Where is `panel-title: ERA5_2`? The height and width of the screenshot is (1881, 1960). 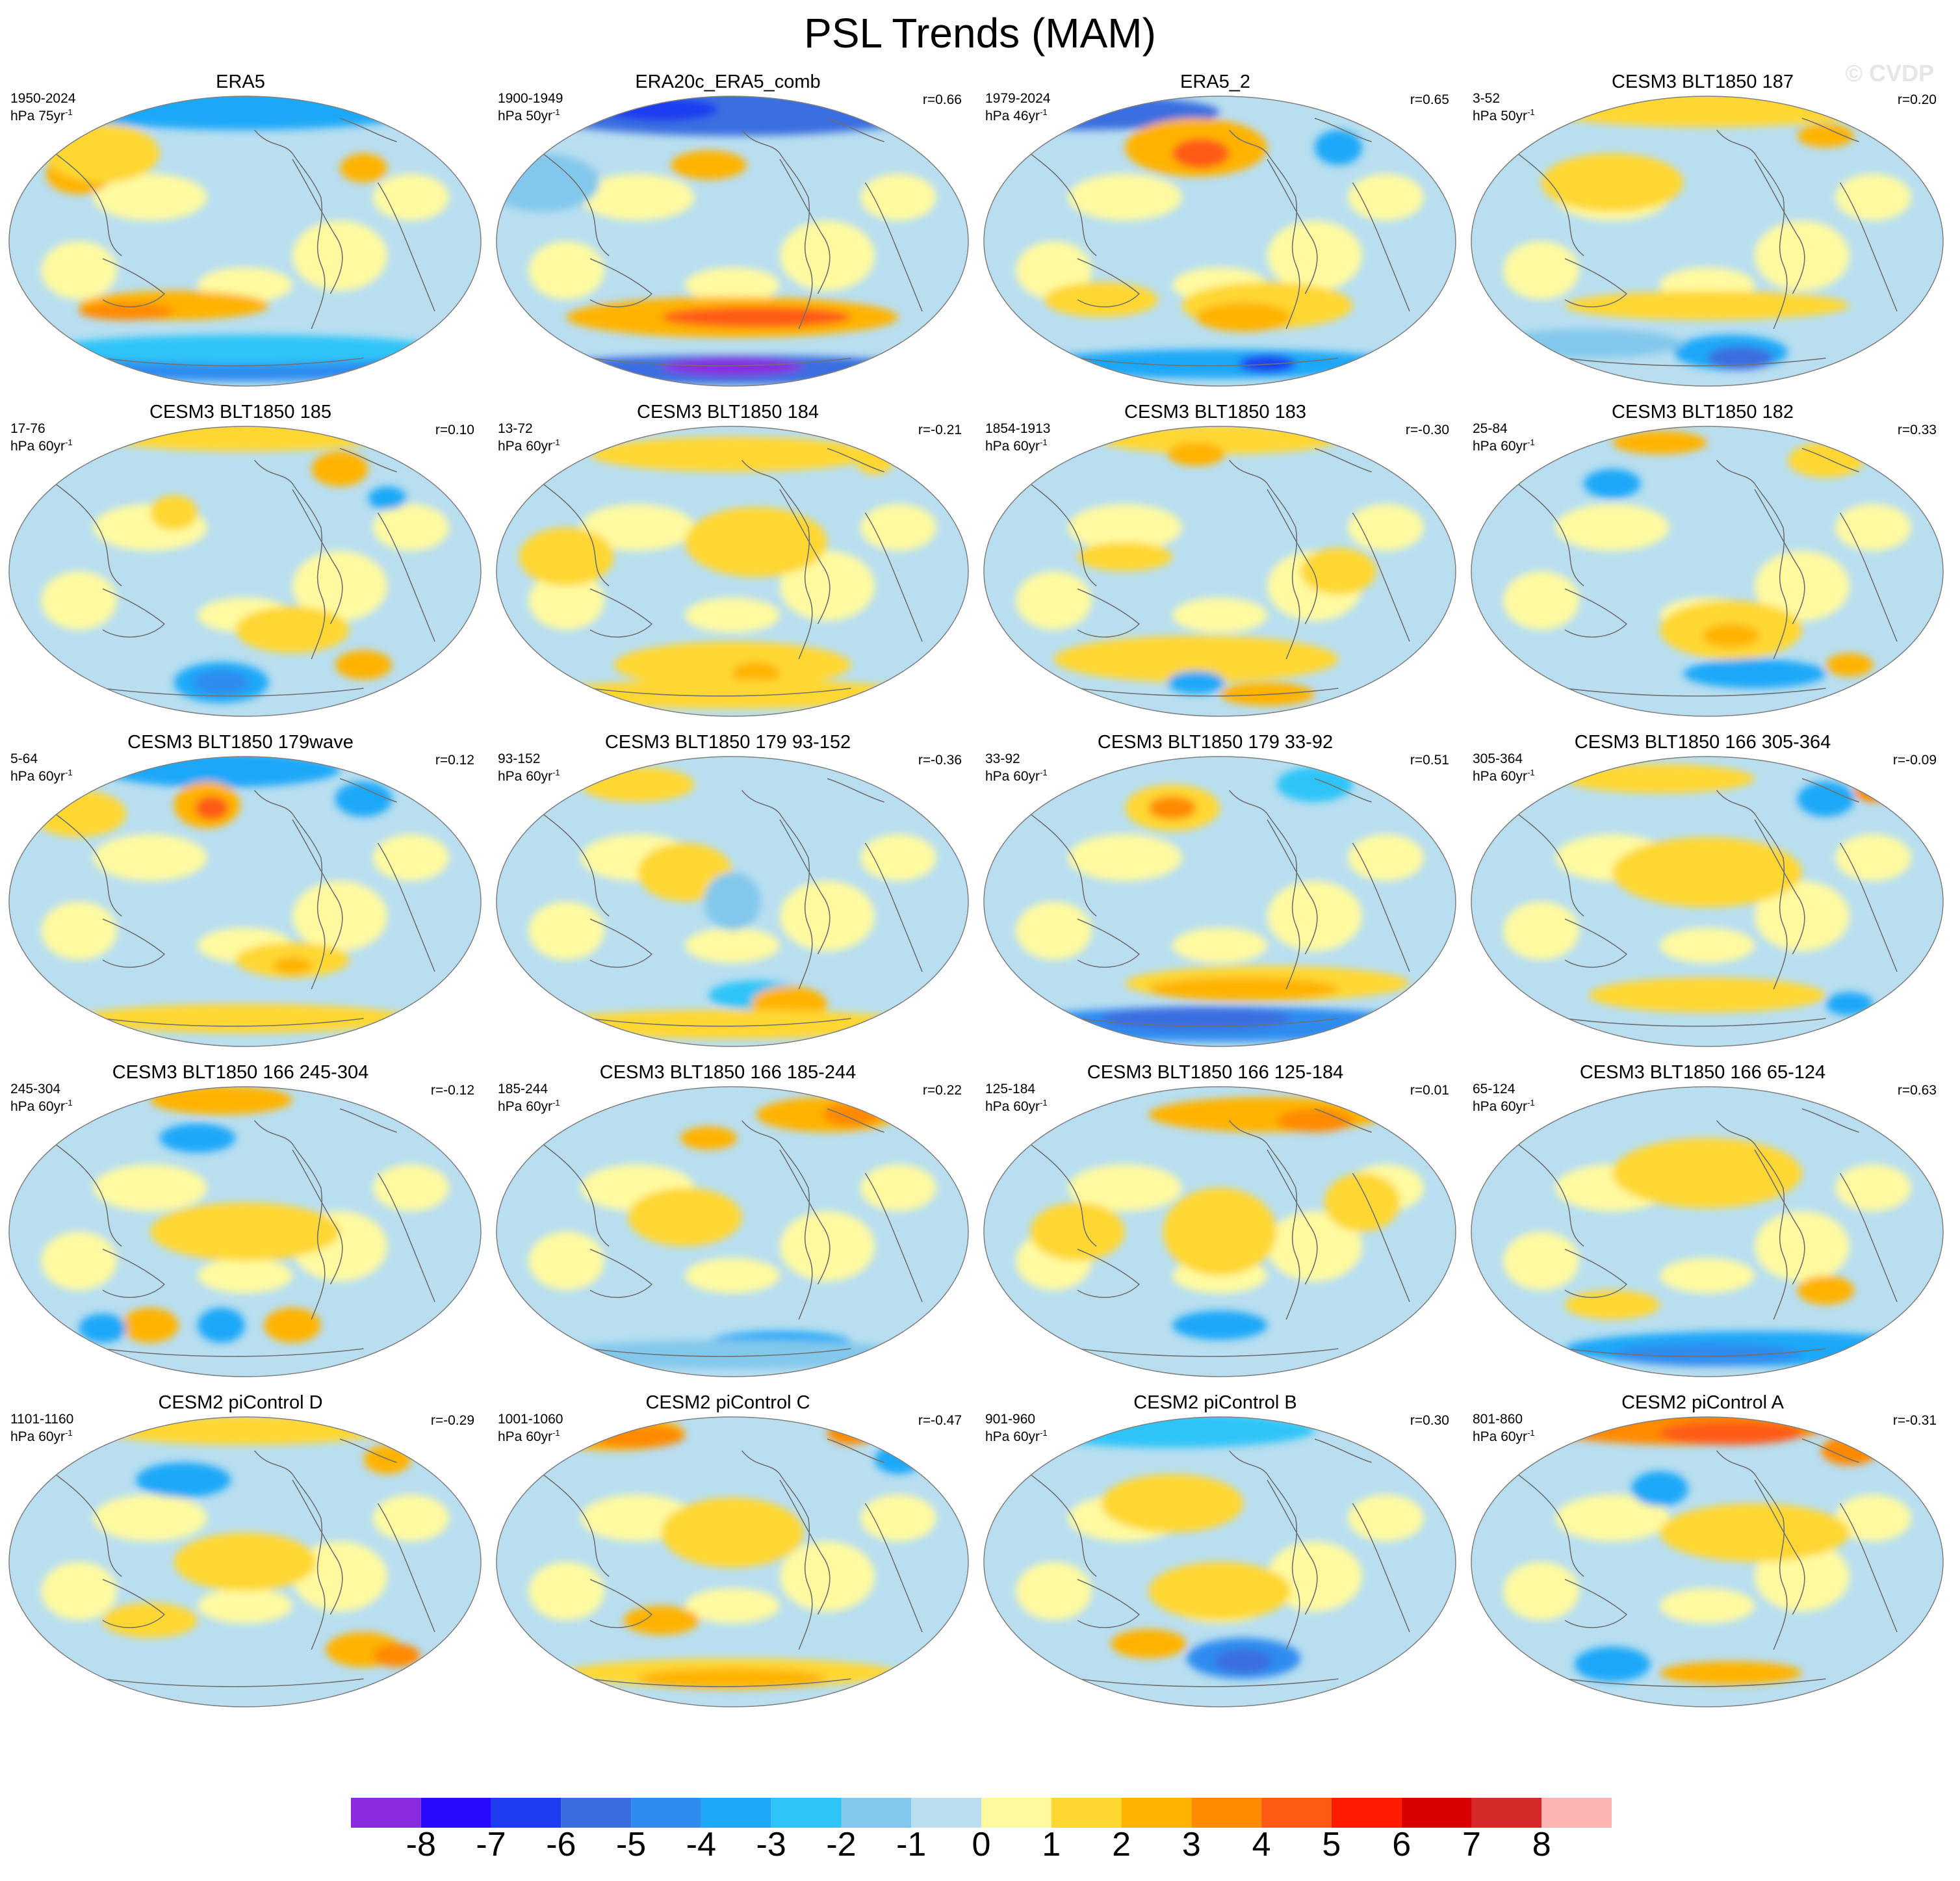 panel-title: ERA5_2 is located at coordinates (1215, 81).